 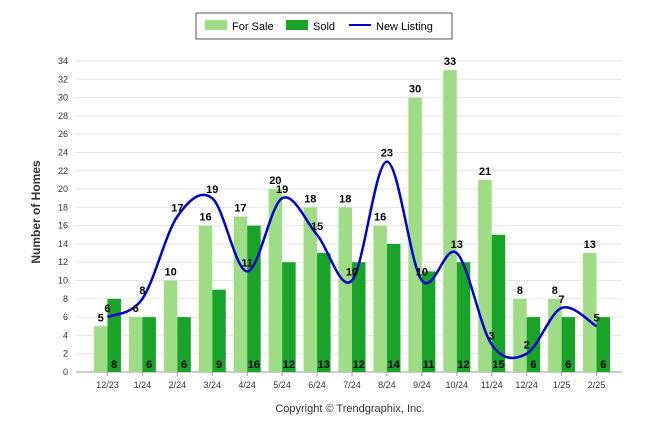 I want to click on y-tick-label: 16, so click(x=63, y=226).